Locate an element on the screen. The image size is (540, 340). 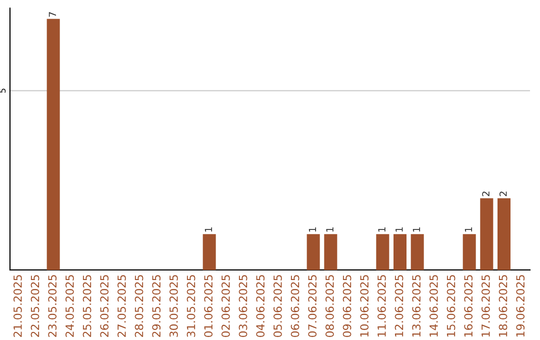
x-tick-label: 24.05.2025 is located at coordinates (69, 306).